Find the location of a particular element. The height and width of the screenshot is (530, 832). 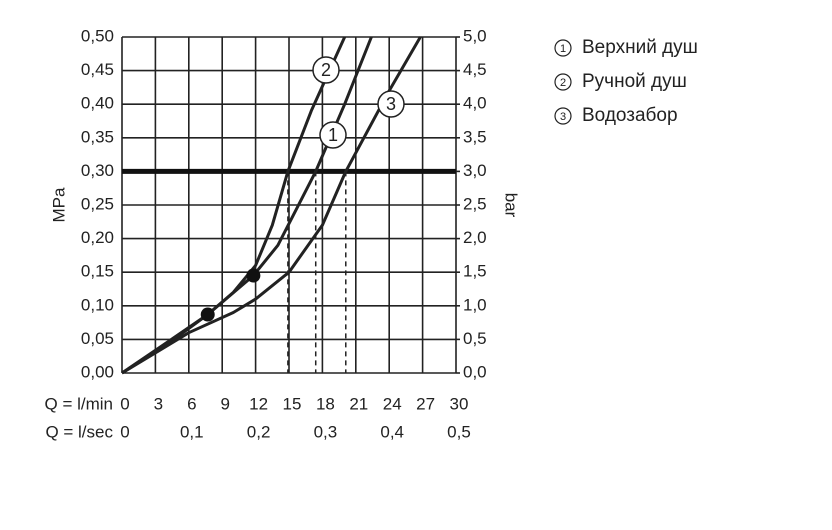

x-tick-label: 3 is located at coordinates (158, 403).